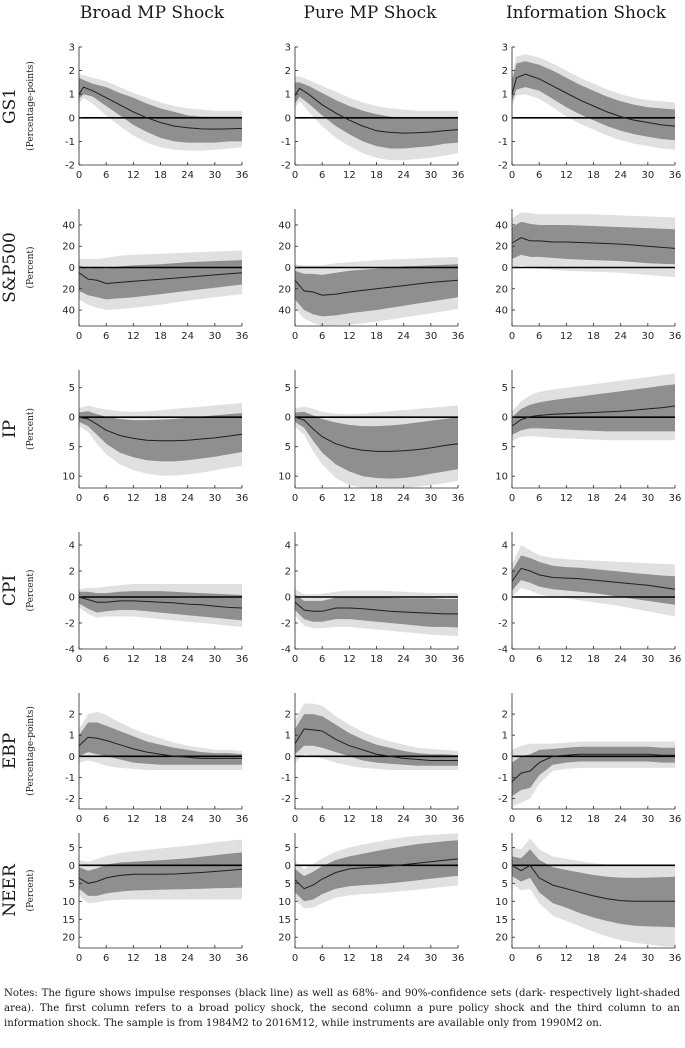 The height and width of the screenshot is (1048, 685). Describe the element at coordinates (371, 13) in the screenshot. I see `column-title: Pure MP Shock` at that location.